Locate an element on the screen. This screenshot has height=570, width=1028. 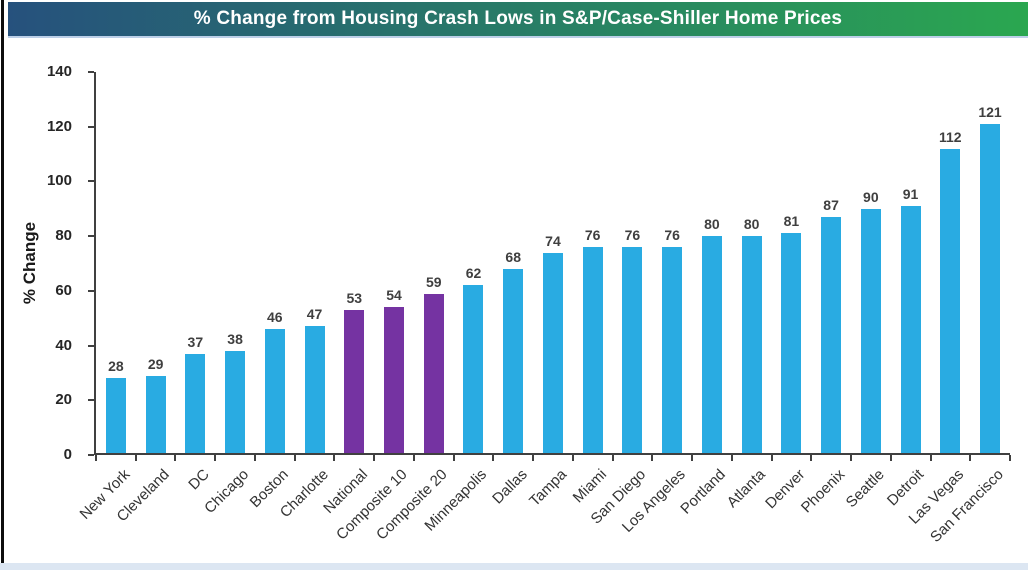
bar-chicago is located at coordinates (235, 403).